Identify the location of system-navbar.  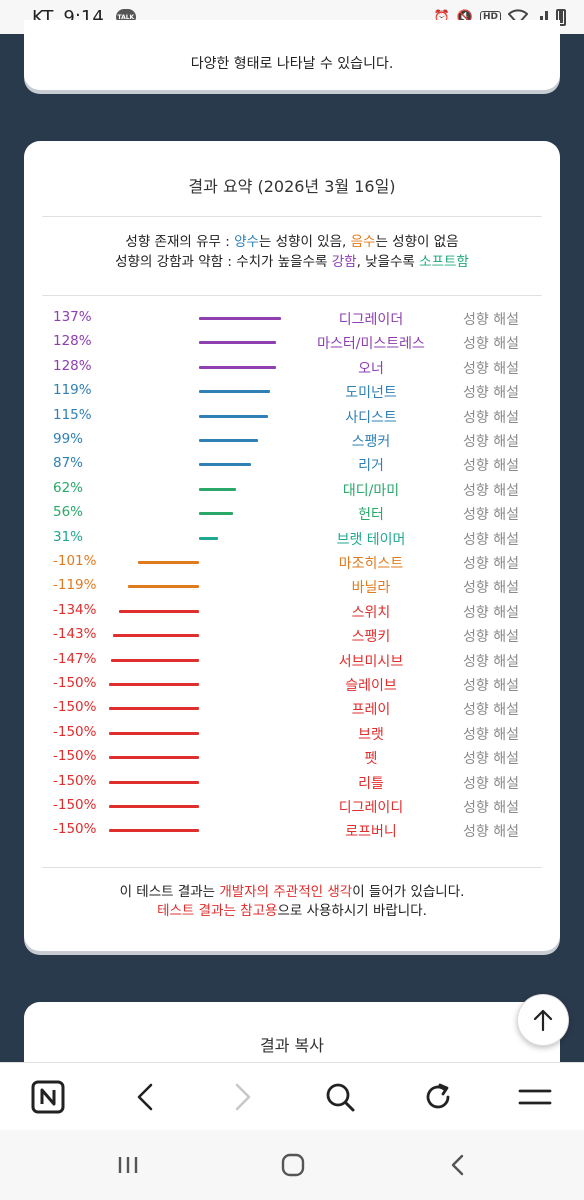
(292, 1165).